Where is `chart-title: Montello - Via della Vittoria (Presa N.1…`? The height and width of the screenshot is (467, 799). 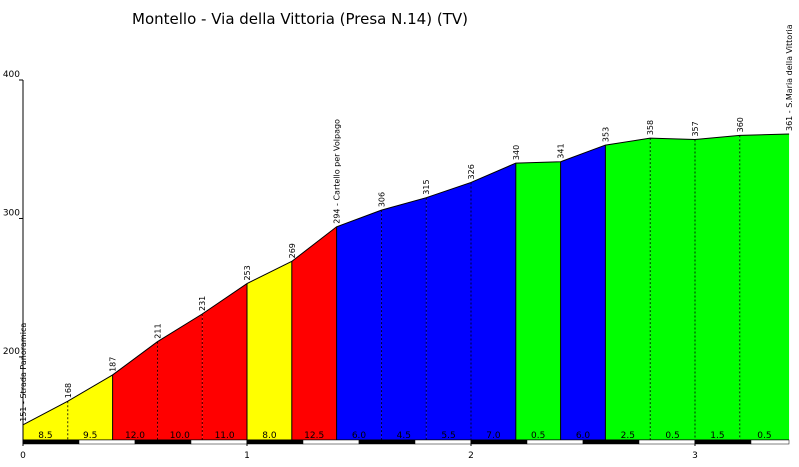 chart-title: Montello - Via della Vittoria (Presa N.1… is located at coordinates (300, 19).